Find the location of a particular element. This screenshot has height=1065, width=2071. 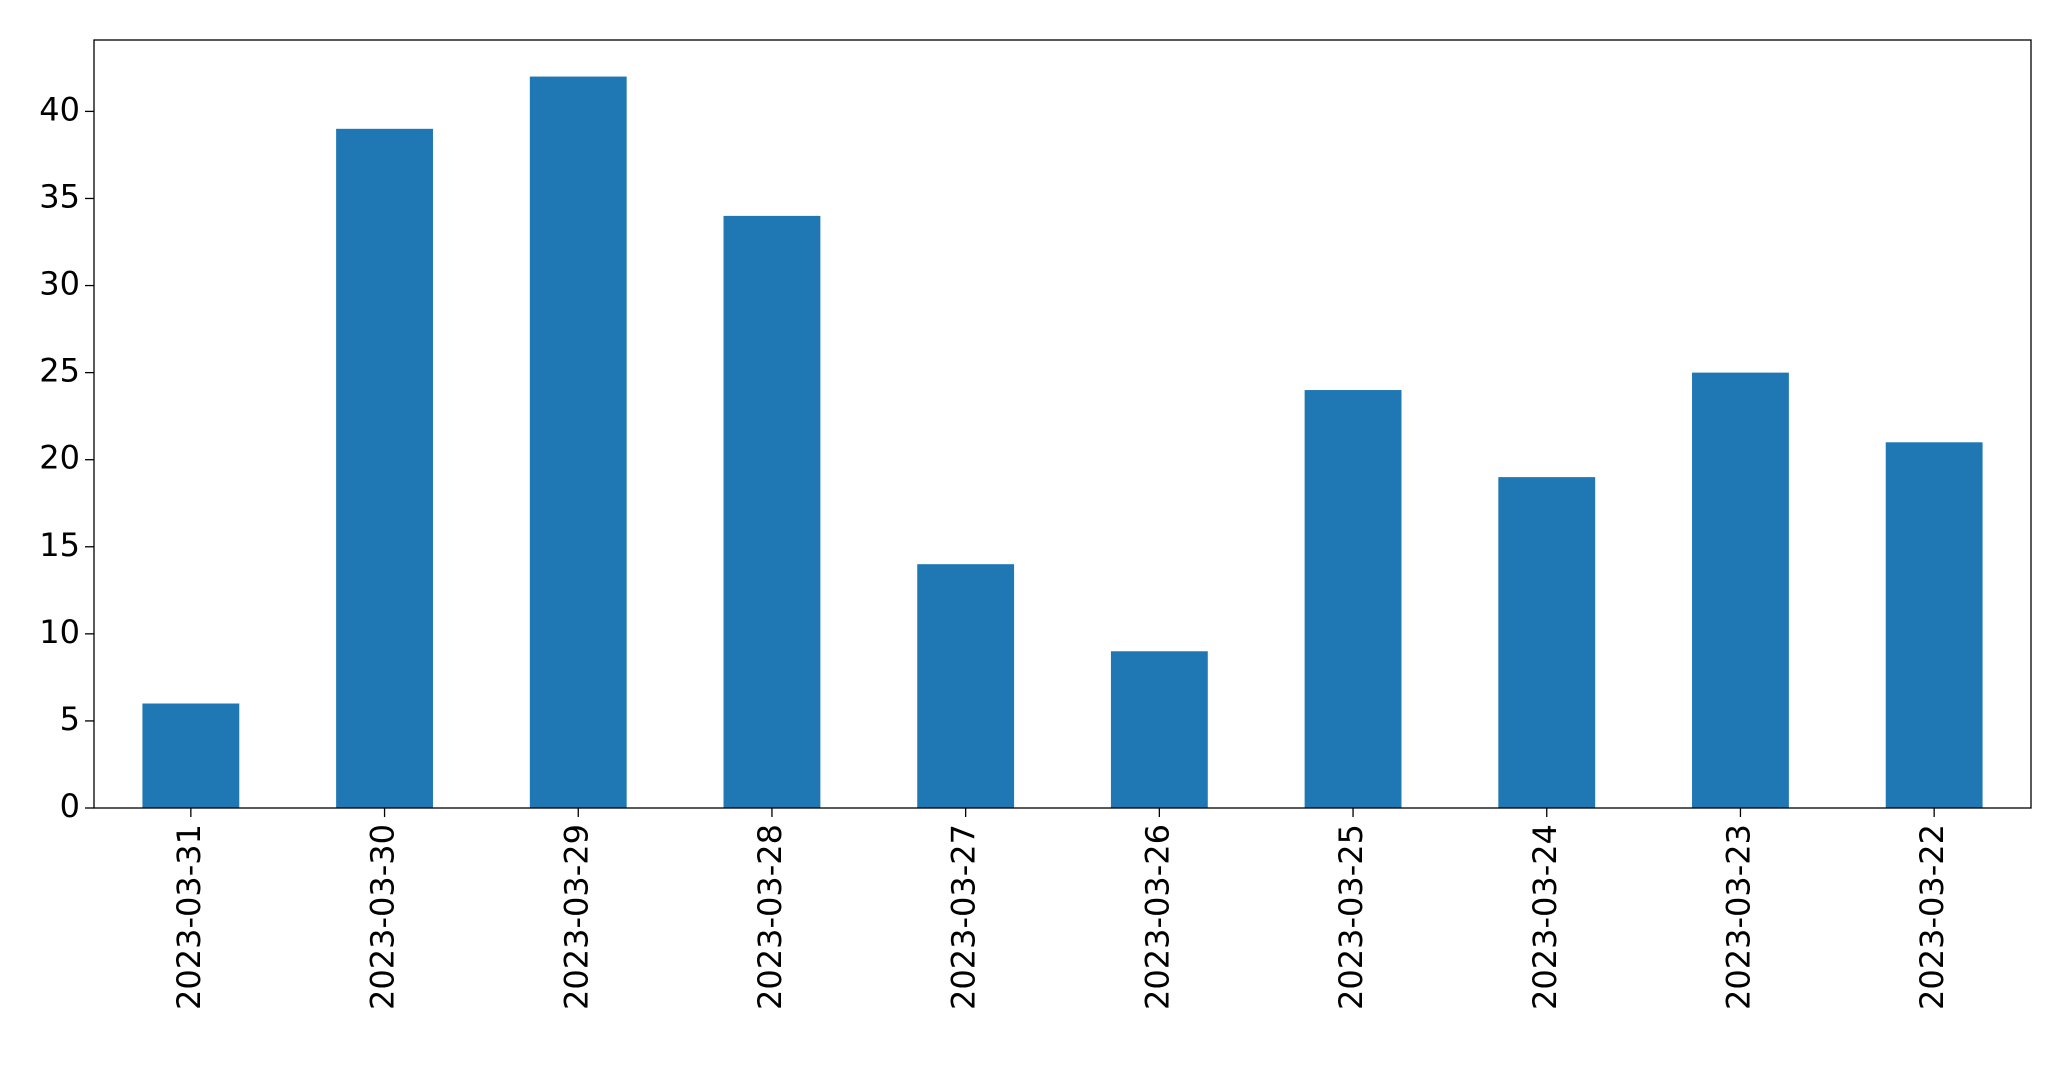

x-tick-label: 2023-03-23 is located at coordinates (1738, 917).